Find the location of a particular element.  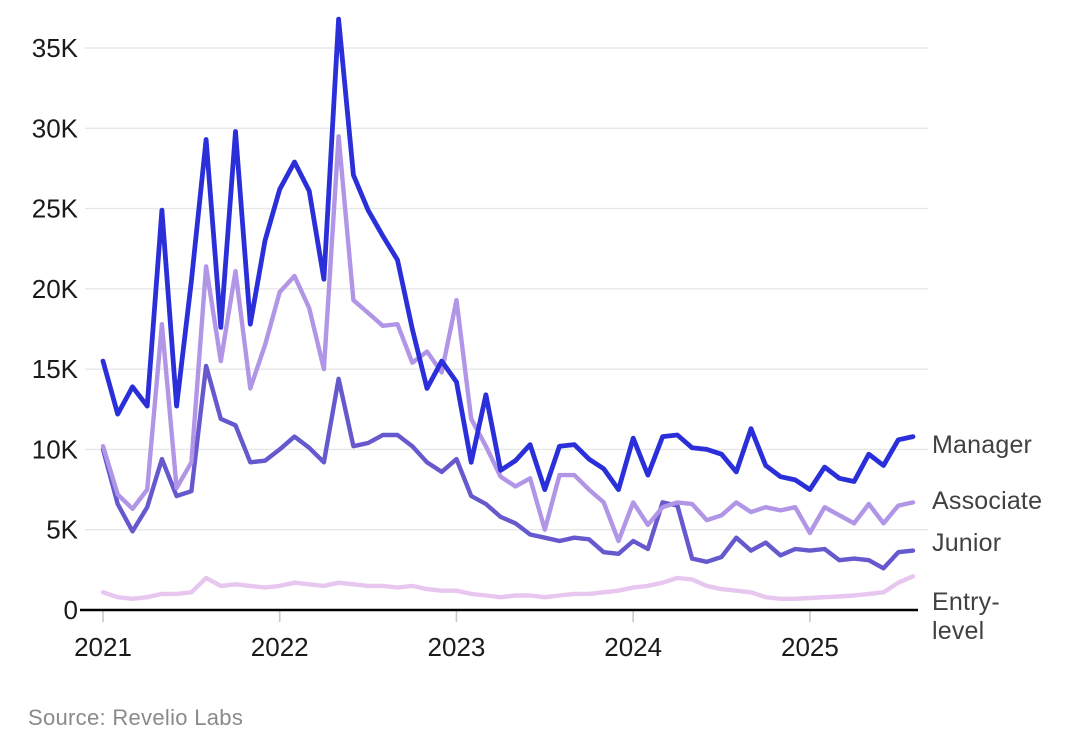

y-axis-tick-label: 15K is located at coordinates (55, 369).